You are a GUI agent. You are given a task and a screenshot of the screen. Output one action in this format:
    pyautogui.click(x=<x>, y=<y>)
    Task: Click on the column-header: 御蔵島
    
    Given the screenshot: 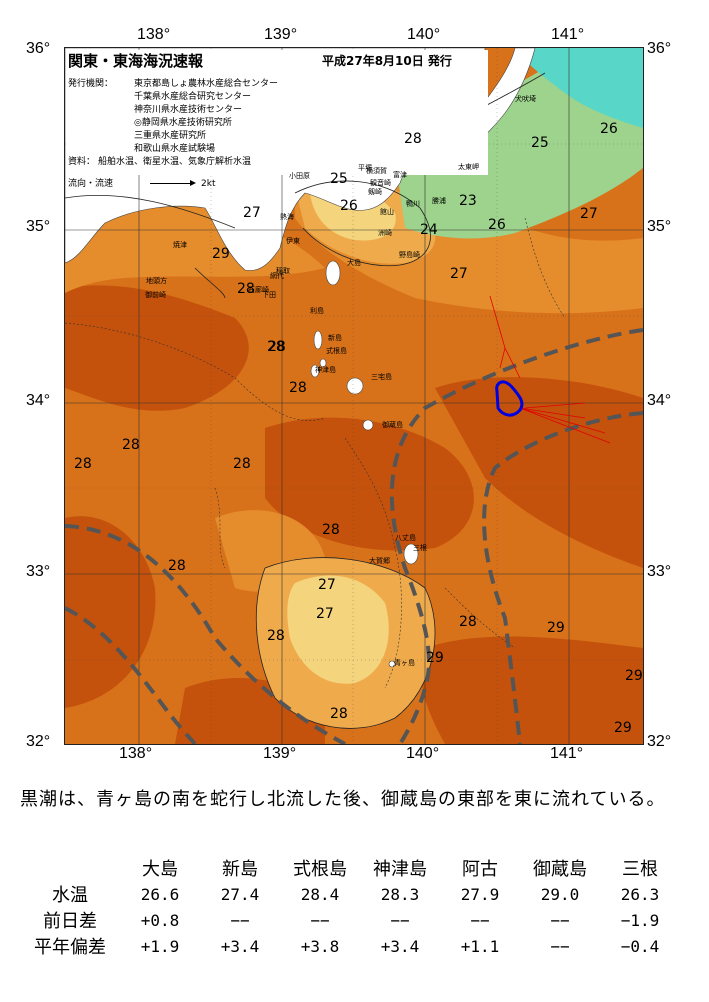 What is the action you would take?
    pyautogui.click(x=560, y=869)
    